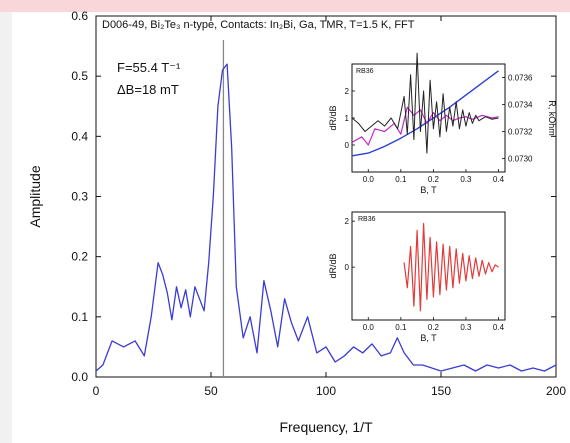  What do you see at coordinates (347, 145) in the screenshot?
I see `inset1-y-tick-label: 0` at bounding box center [347, 145].